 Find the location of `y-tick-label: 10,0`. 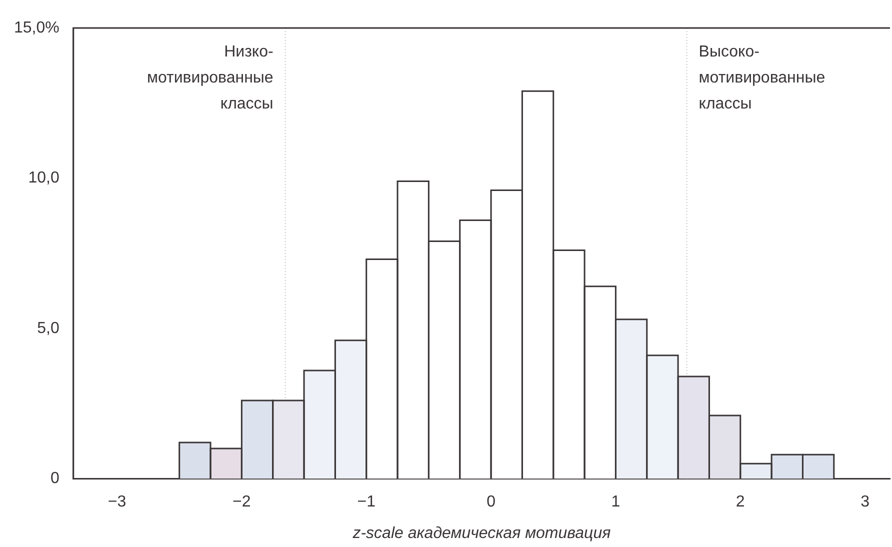

y-tick-label: 10,0 is located at coordinates (44, 178).